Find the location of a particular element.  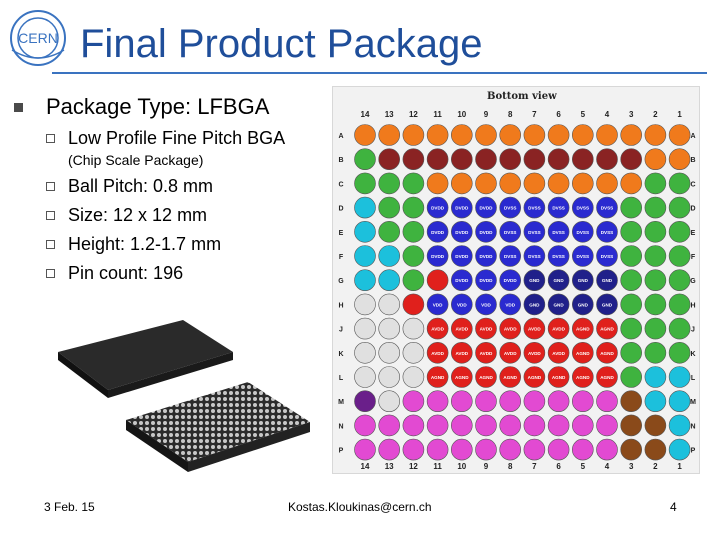

row-label-right: L is located at coordinates (693, 378).